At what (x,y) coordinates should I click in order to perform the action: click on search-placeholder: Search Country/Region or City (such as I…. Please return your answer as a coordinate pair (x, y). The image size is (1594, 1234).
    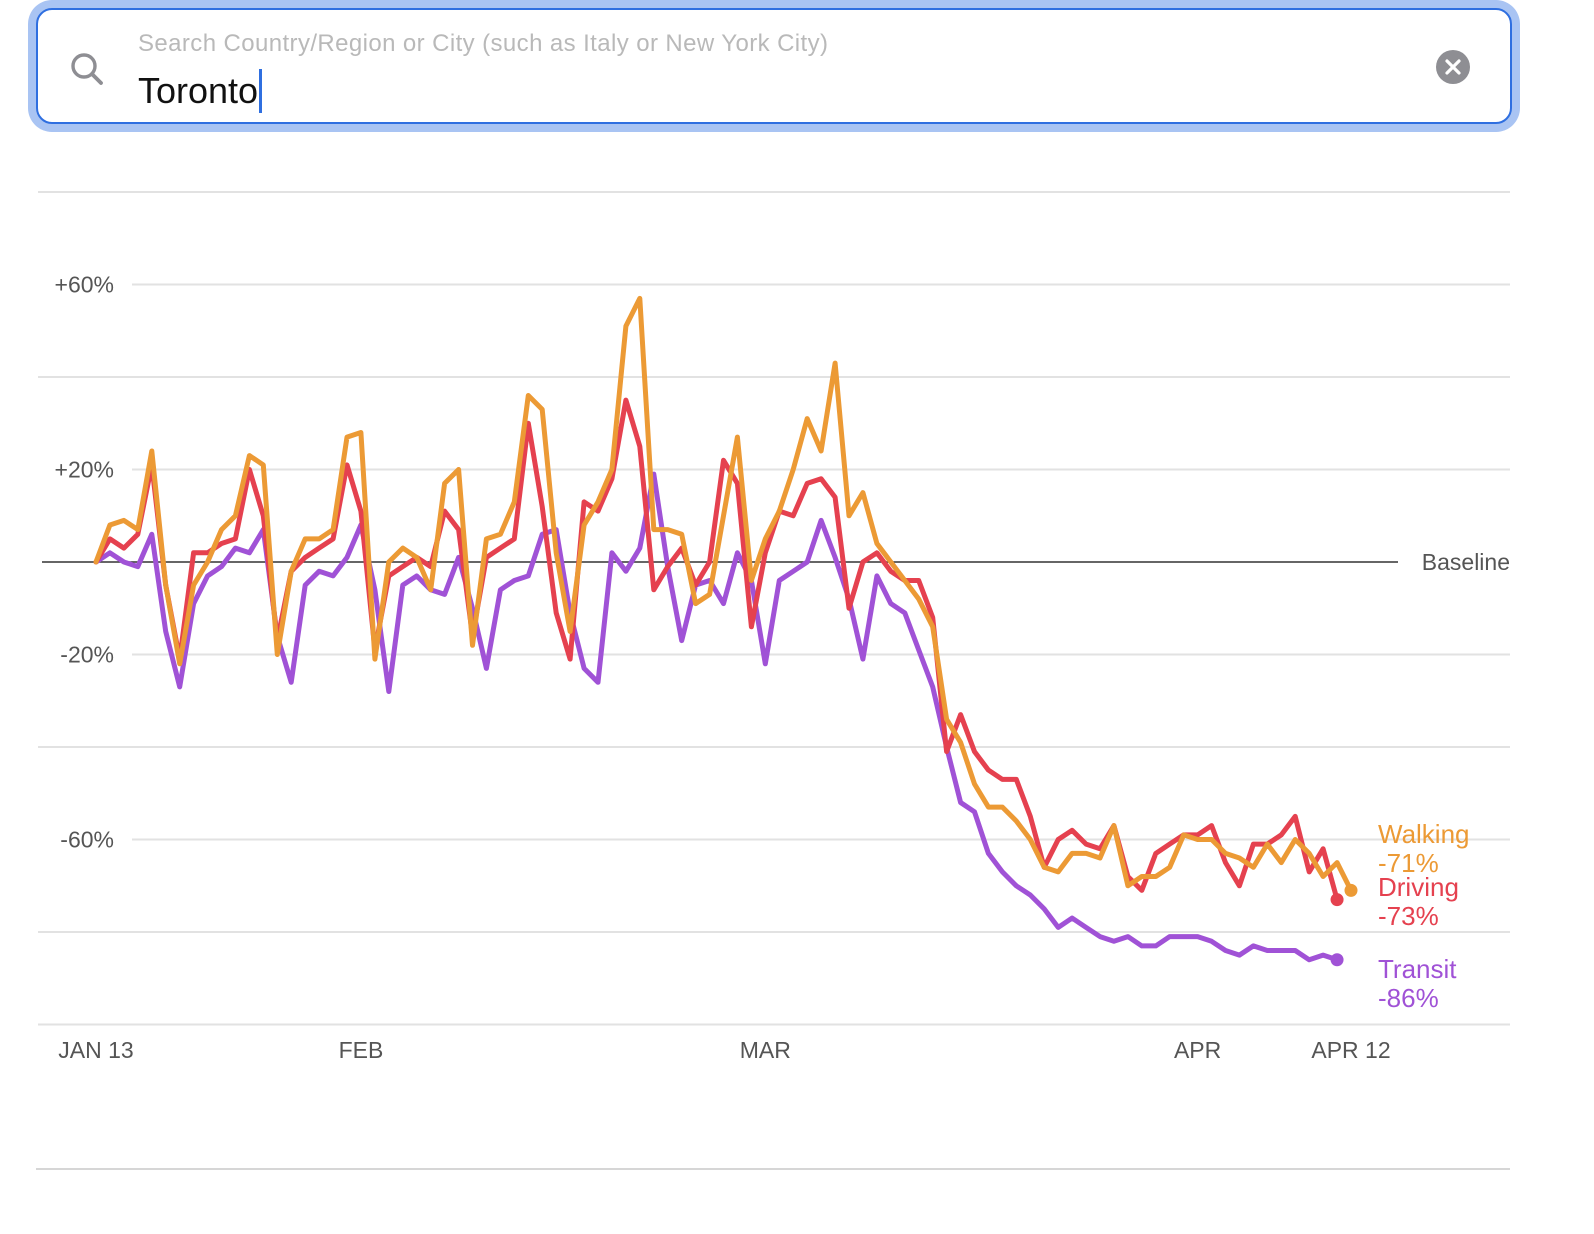
    Looking at the image, I should click on (483, 43).